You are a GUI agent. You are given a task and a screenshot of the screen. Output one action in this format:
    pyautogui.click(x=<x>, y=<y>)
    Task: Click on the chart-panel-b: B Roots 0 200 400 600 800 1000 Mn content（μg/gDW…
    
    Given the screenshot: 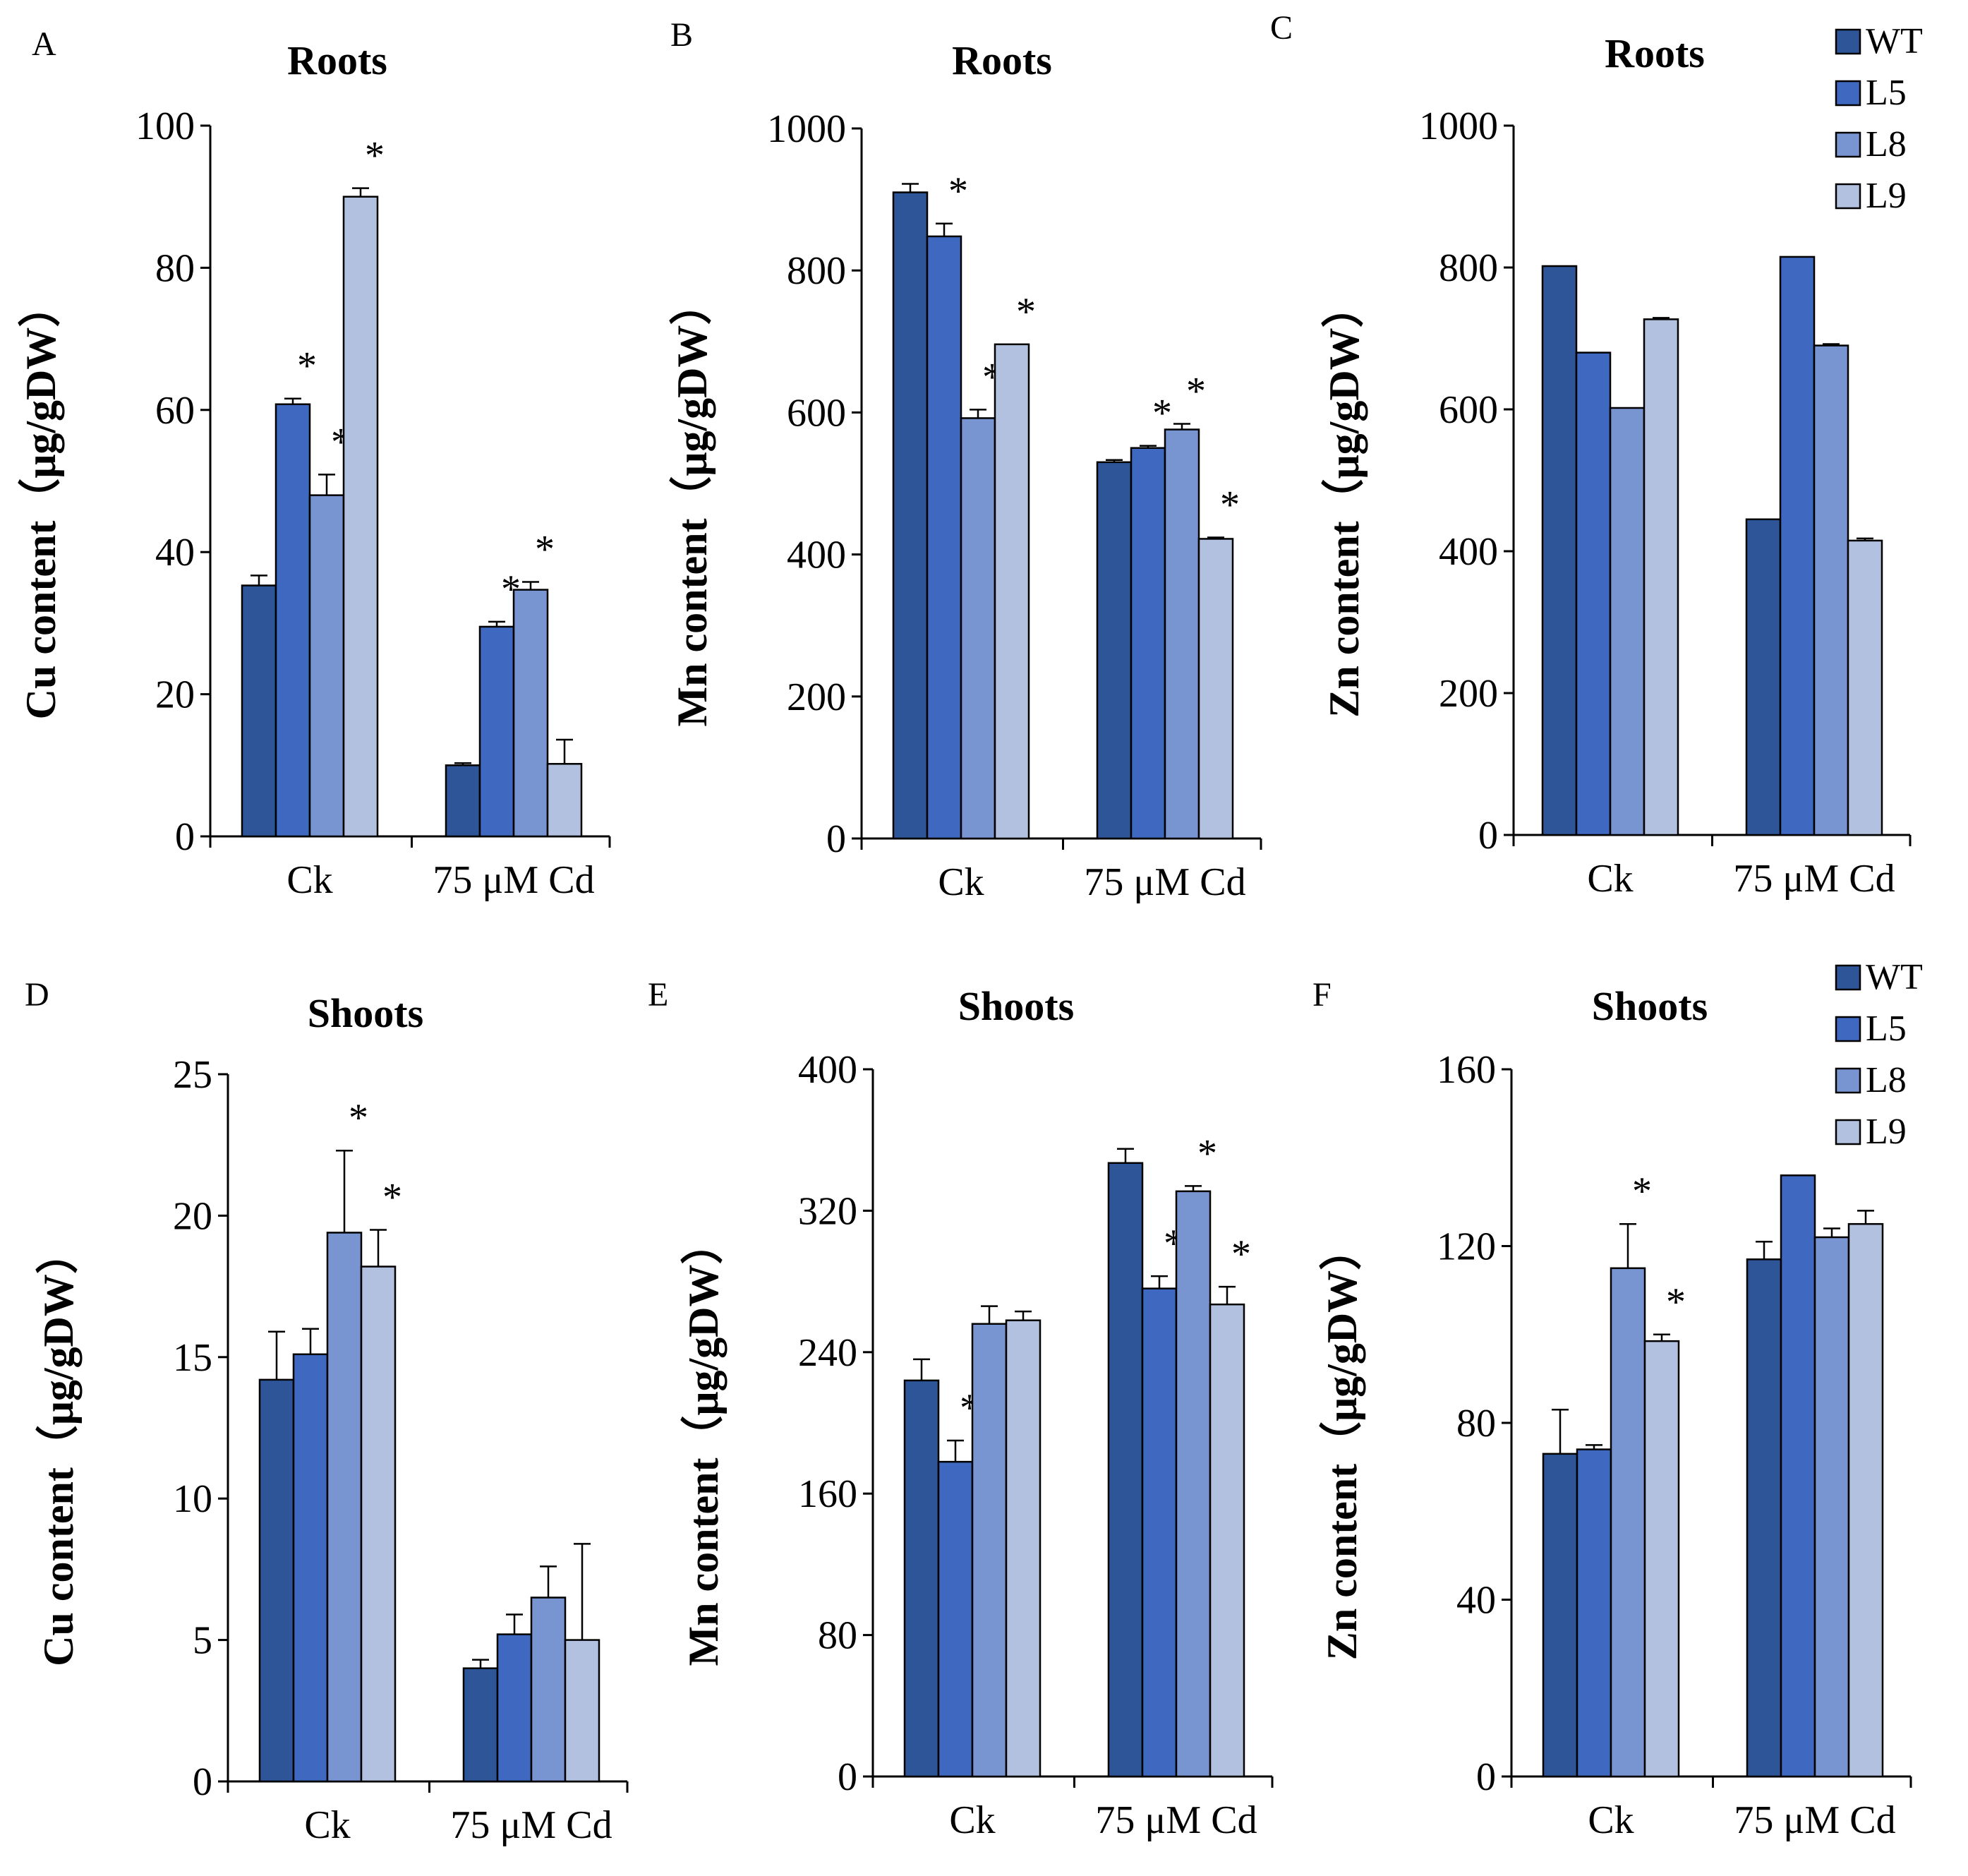 What is the action you would take?
    pyautogui.click(x=965, y=460)
    